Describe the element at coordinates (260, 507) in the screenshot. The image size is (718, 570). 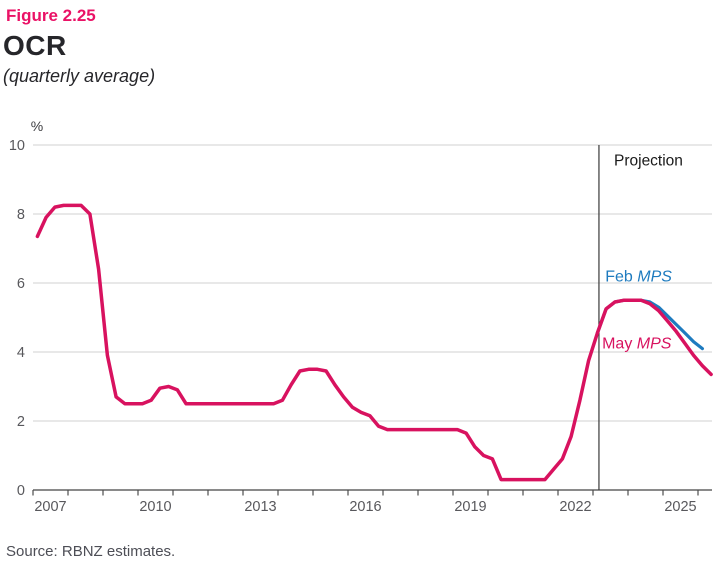
I see `x-tick-label: 2013` at that location.